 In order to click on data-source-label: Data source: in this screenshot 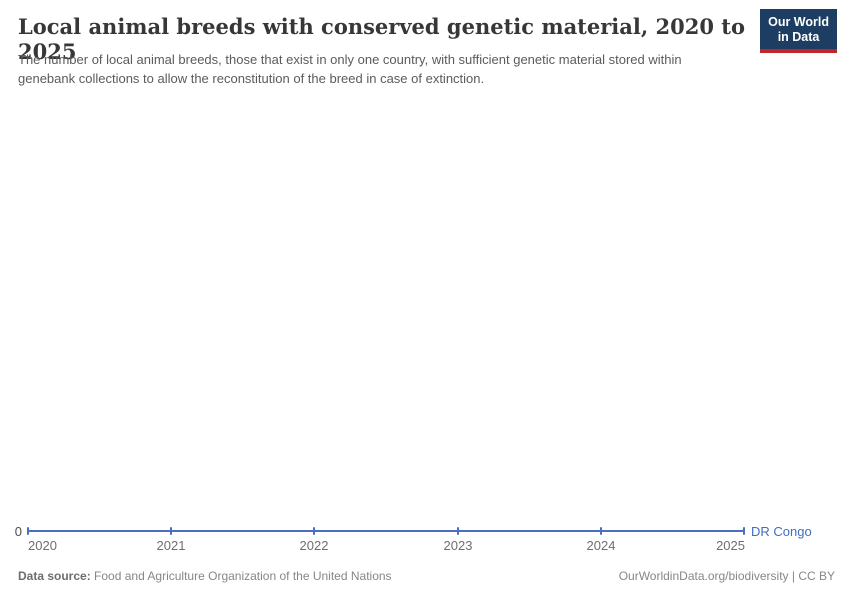, I will do `click(54, 576)`.